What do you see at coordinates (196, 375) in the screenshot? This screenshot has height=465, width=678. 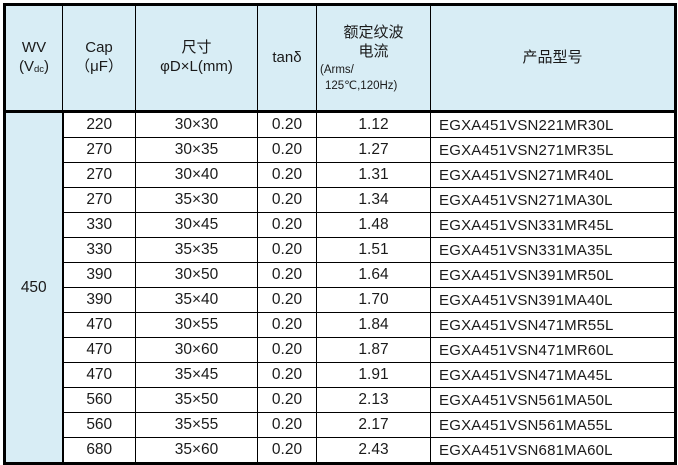 I see `cell-size: 35×45` at bounding box center [196, 375].